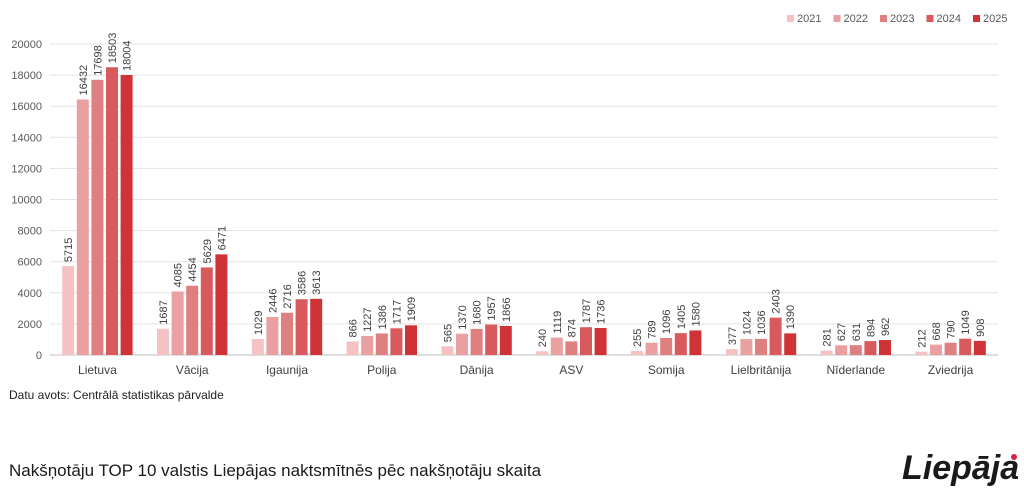 The height and width of the screenshot is (492, 1024). Describe the element at coordinates (288, 296) in the screenshot. I see `data-label: 2716` at that location.